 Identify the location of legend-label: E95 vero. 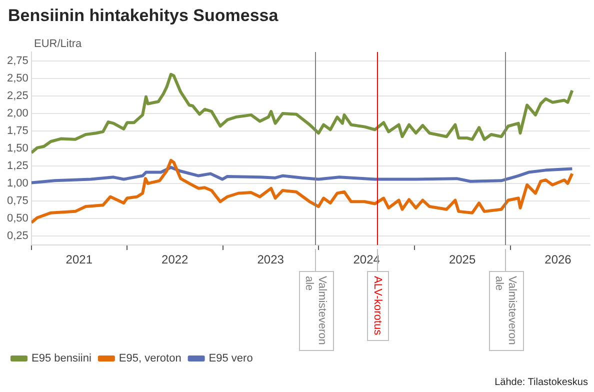
(230, 358).